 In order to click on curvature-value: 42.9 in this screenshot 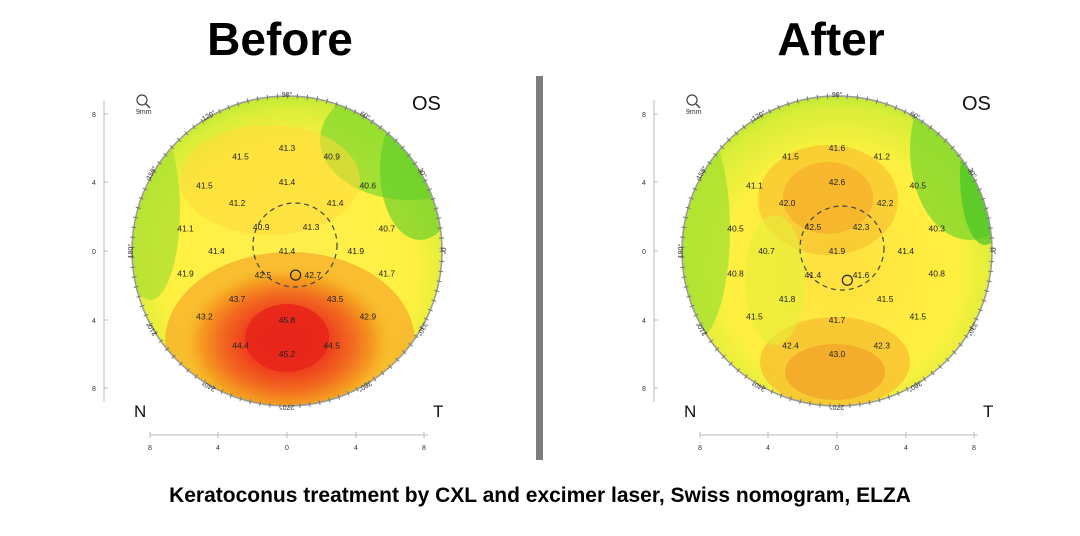, I will do `click(368, 316)`.